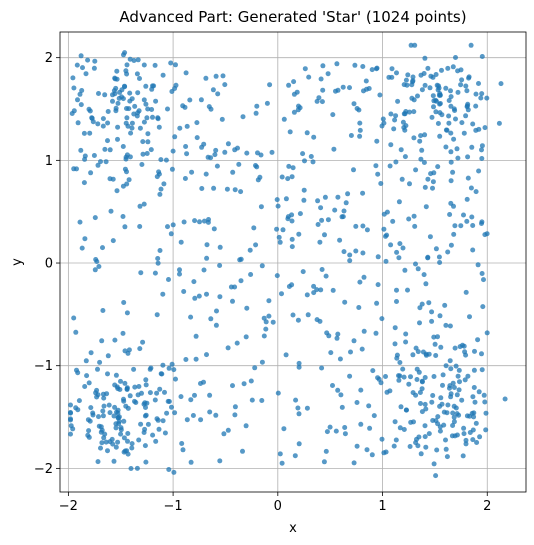 This screenshot has width=534, height=545. What do you see at coordinates (43, 366) in the screenshot?
I see `y-tick-label: −1` at bounding box center [43, 366].